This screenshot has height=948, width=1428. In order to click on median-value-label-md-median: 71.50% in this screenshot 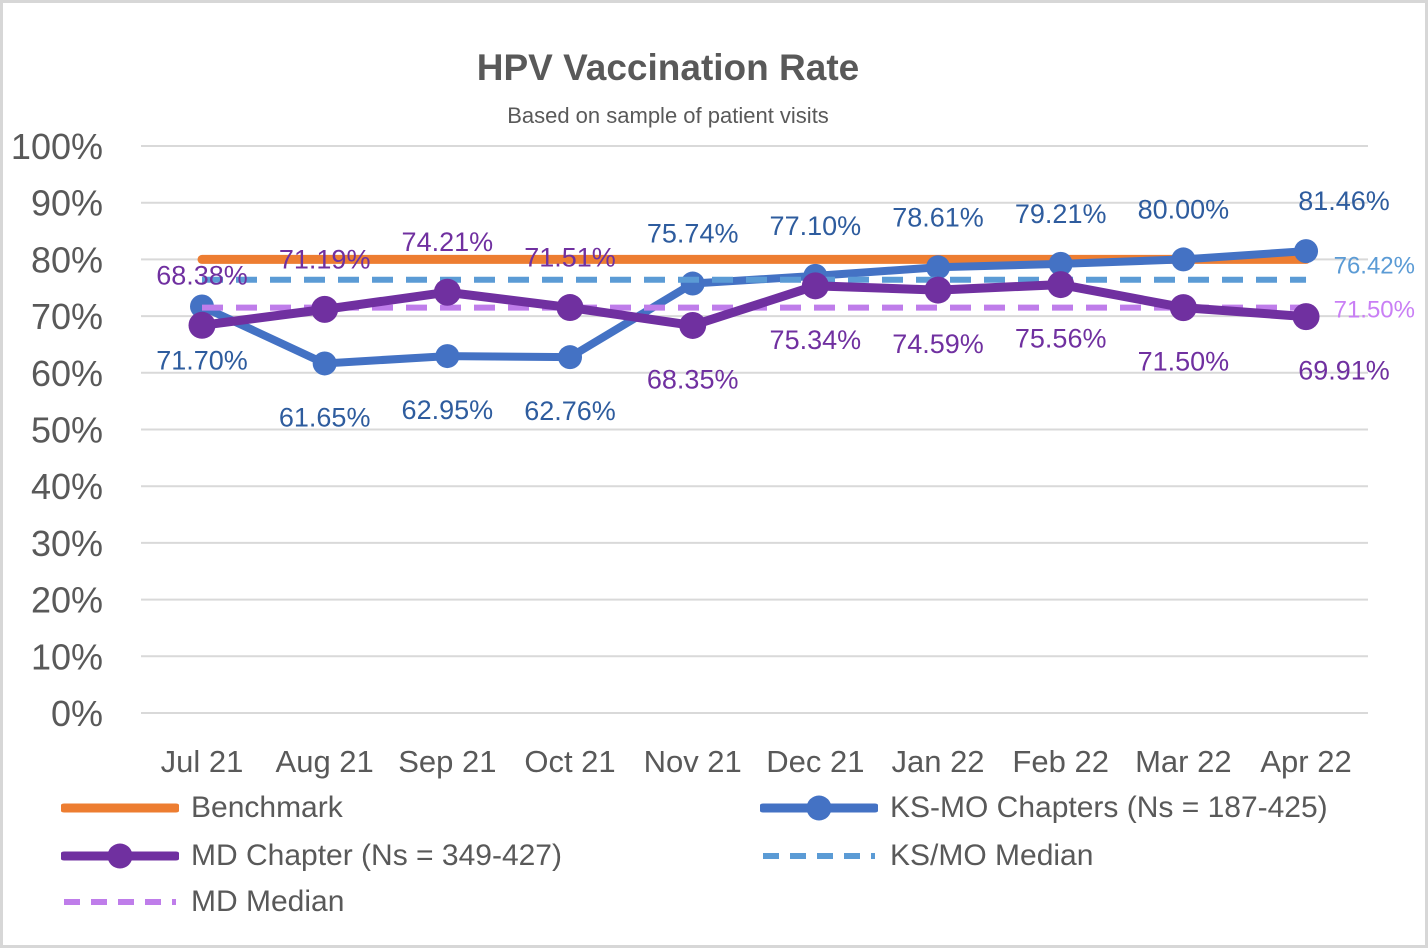, I will do `click(1374, 310)`.